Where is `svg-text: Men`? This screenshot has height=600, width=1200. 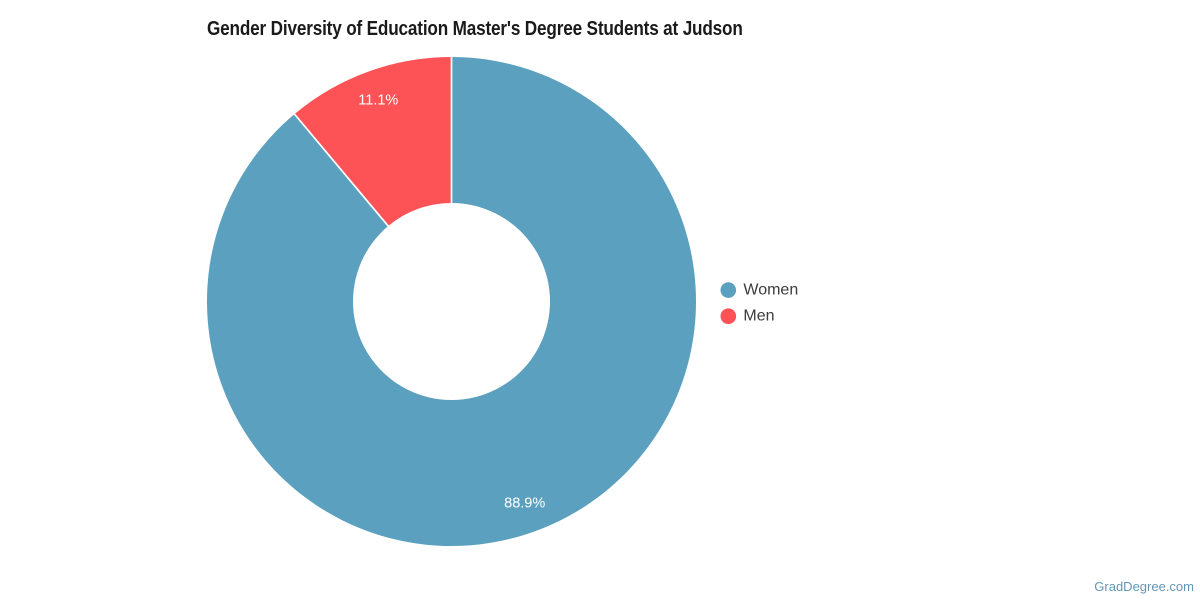 svg-text: Men is located at coordinates (758, 316).